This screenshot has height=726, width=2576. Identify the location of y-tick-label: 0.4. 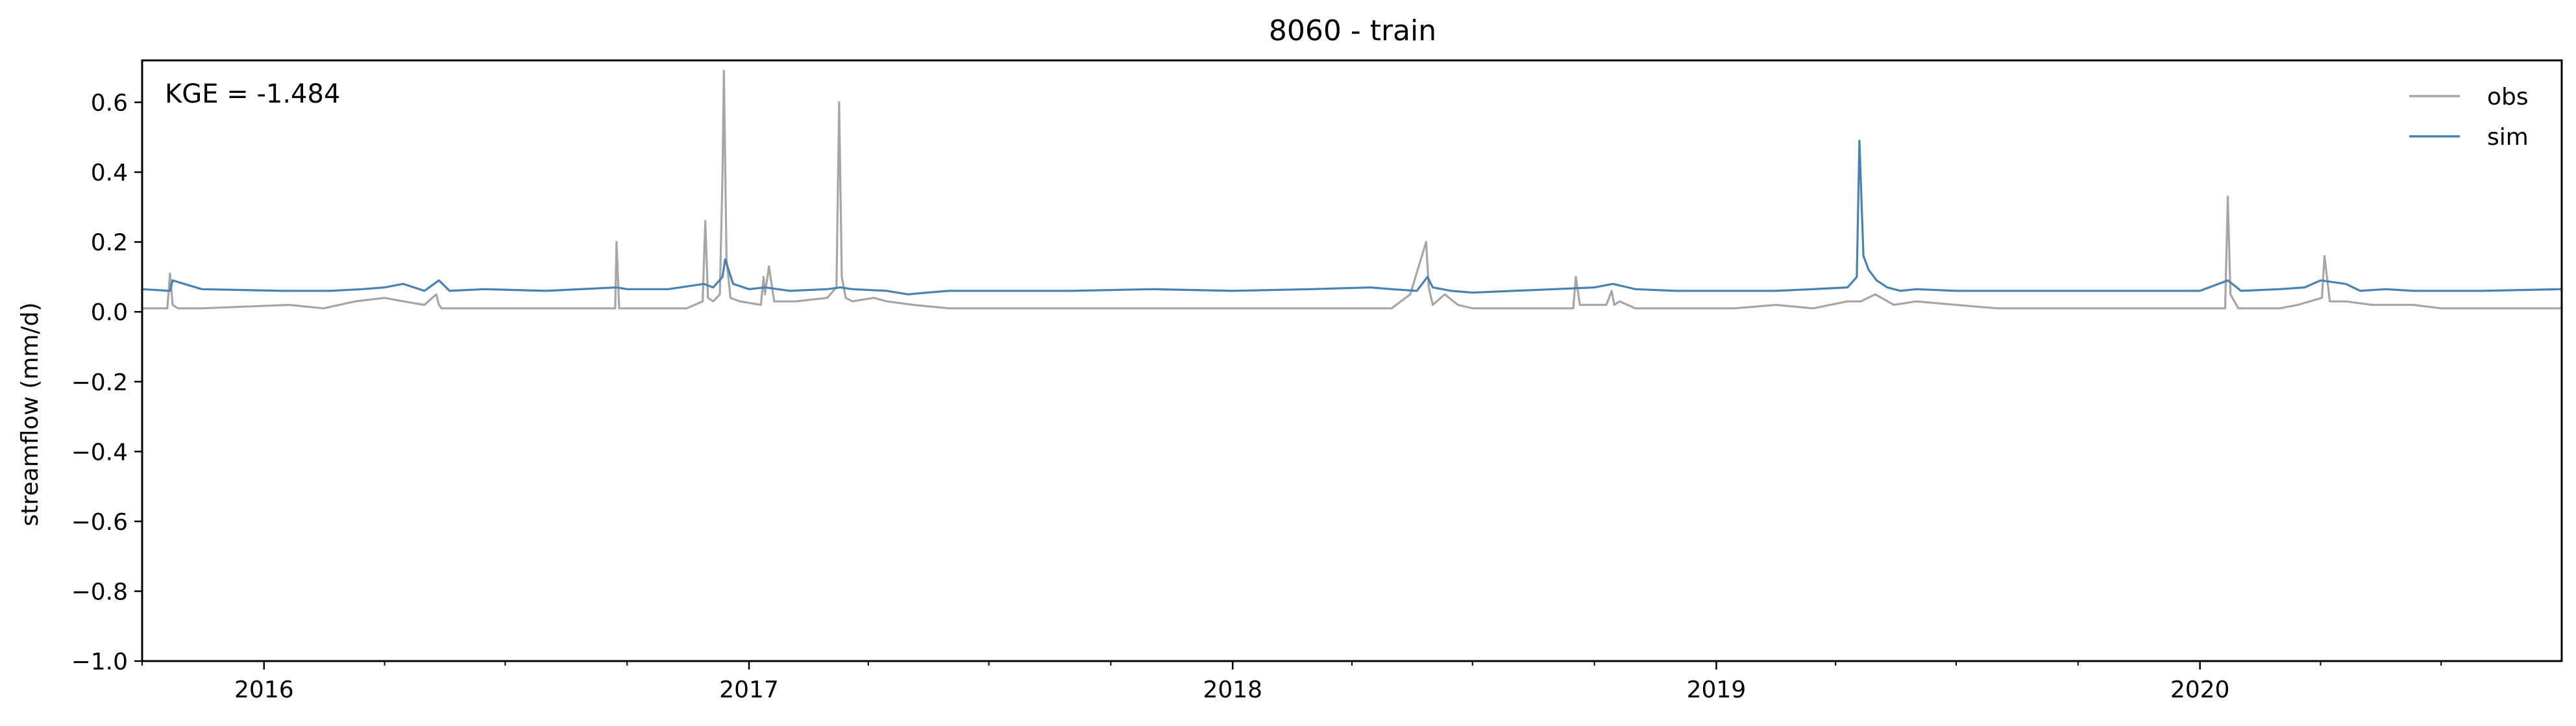
(109, 173).